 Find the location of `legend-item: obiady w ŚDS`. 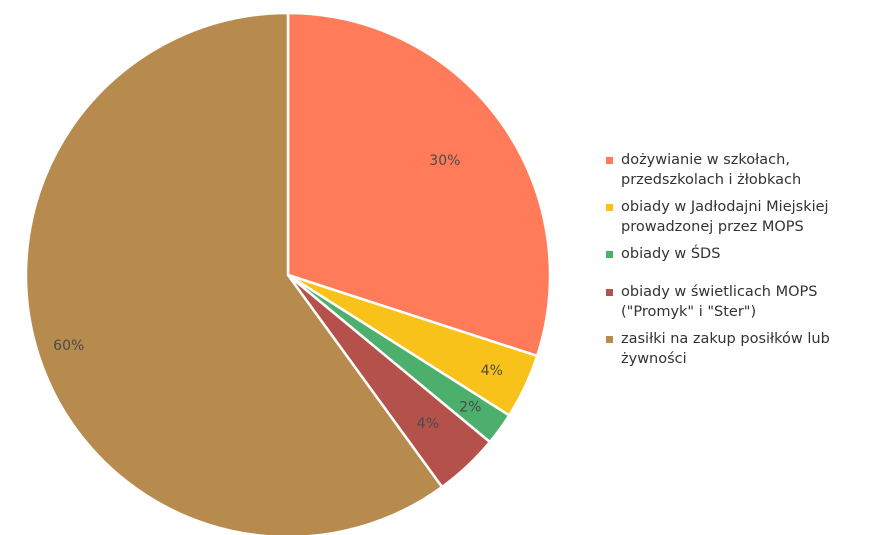

legend-item: obiady w ŚDS is located at coordinates (740, 254).